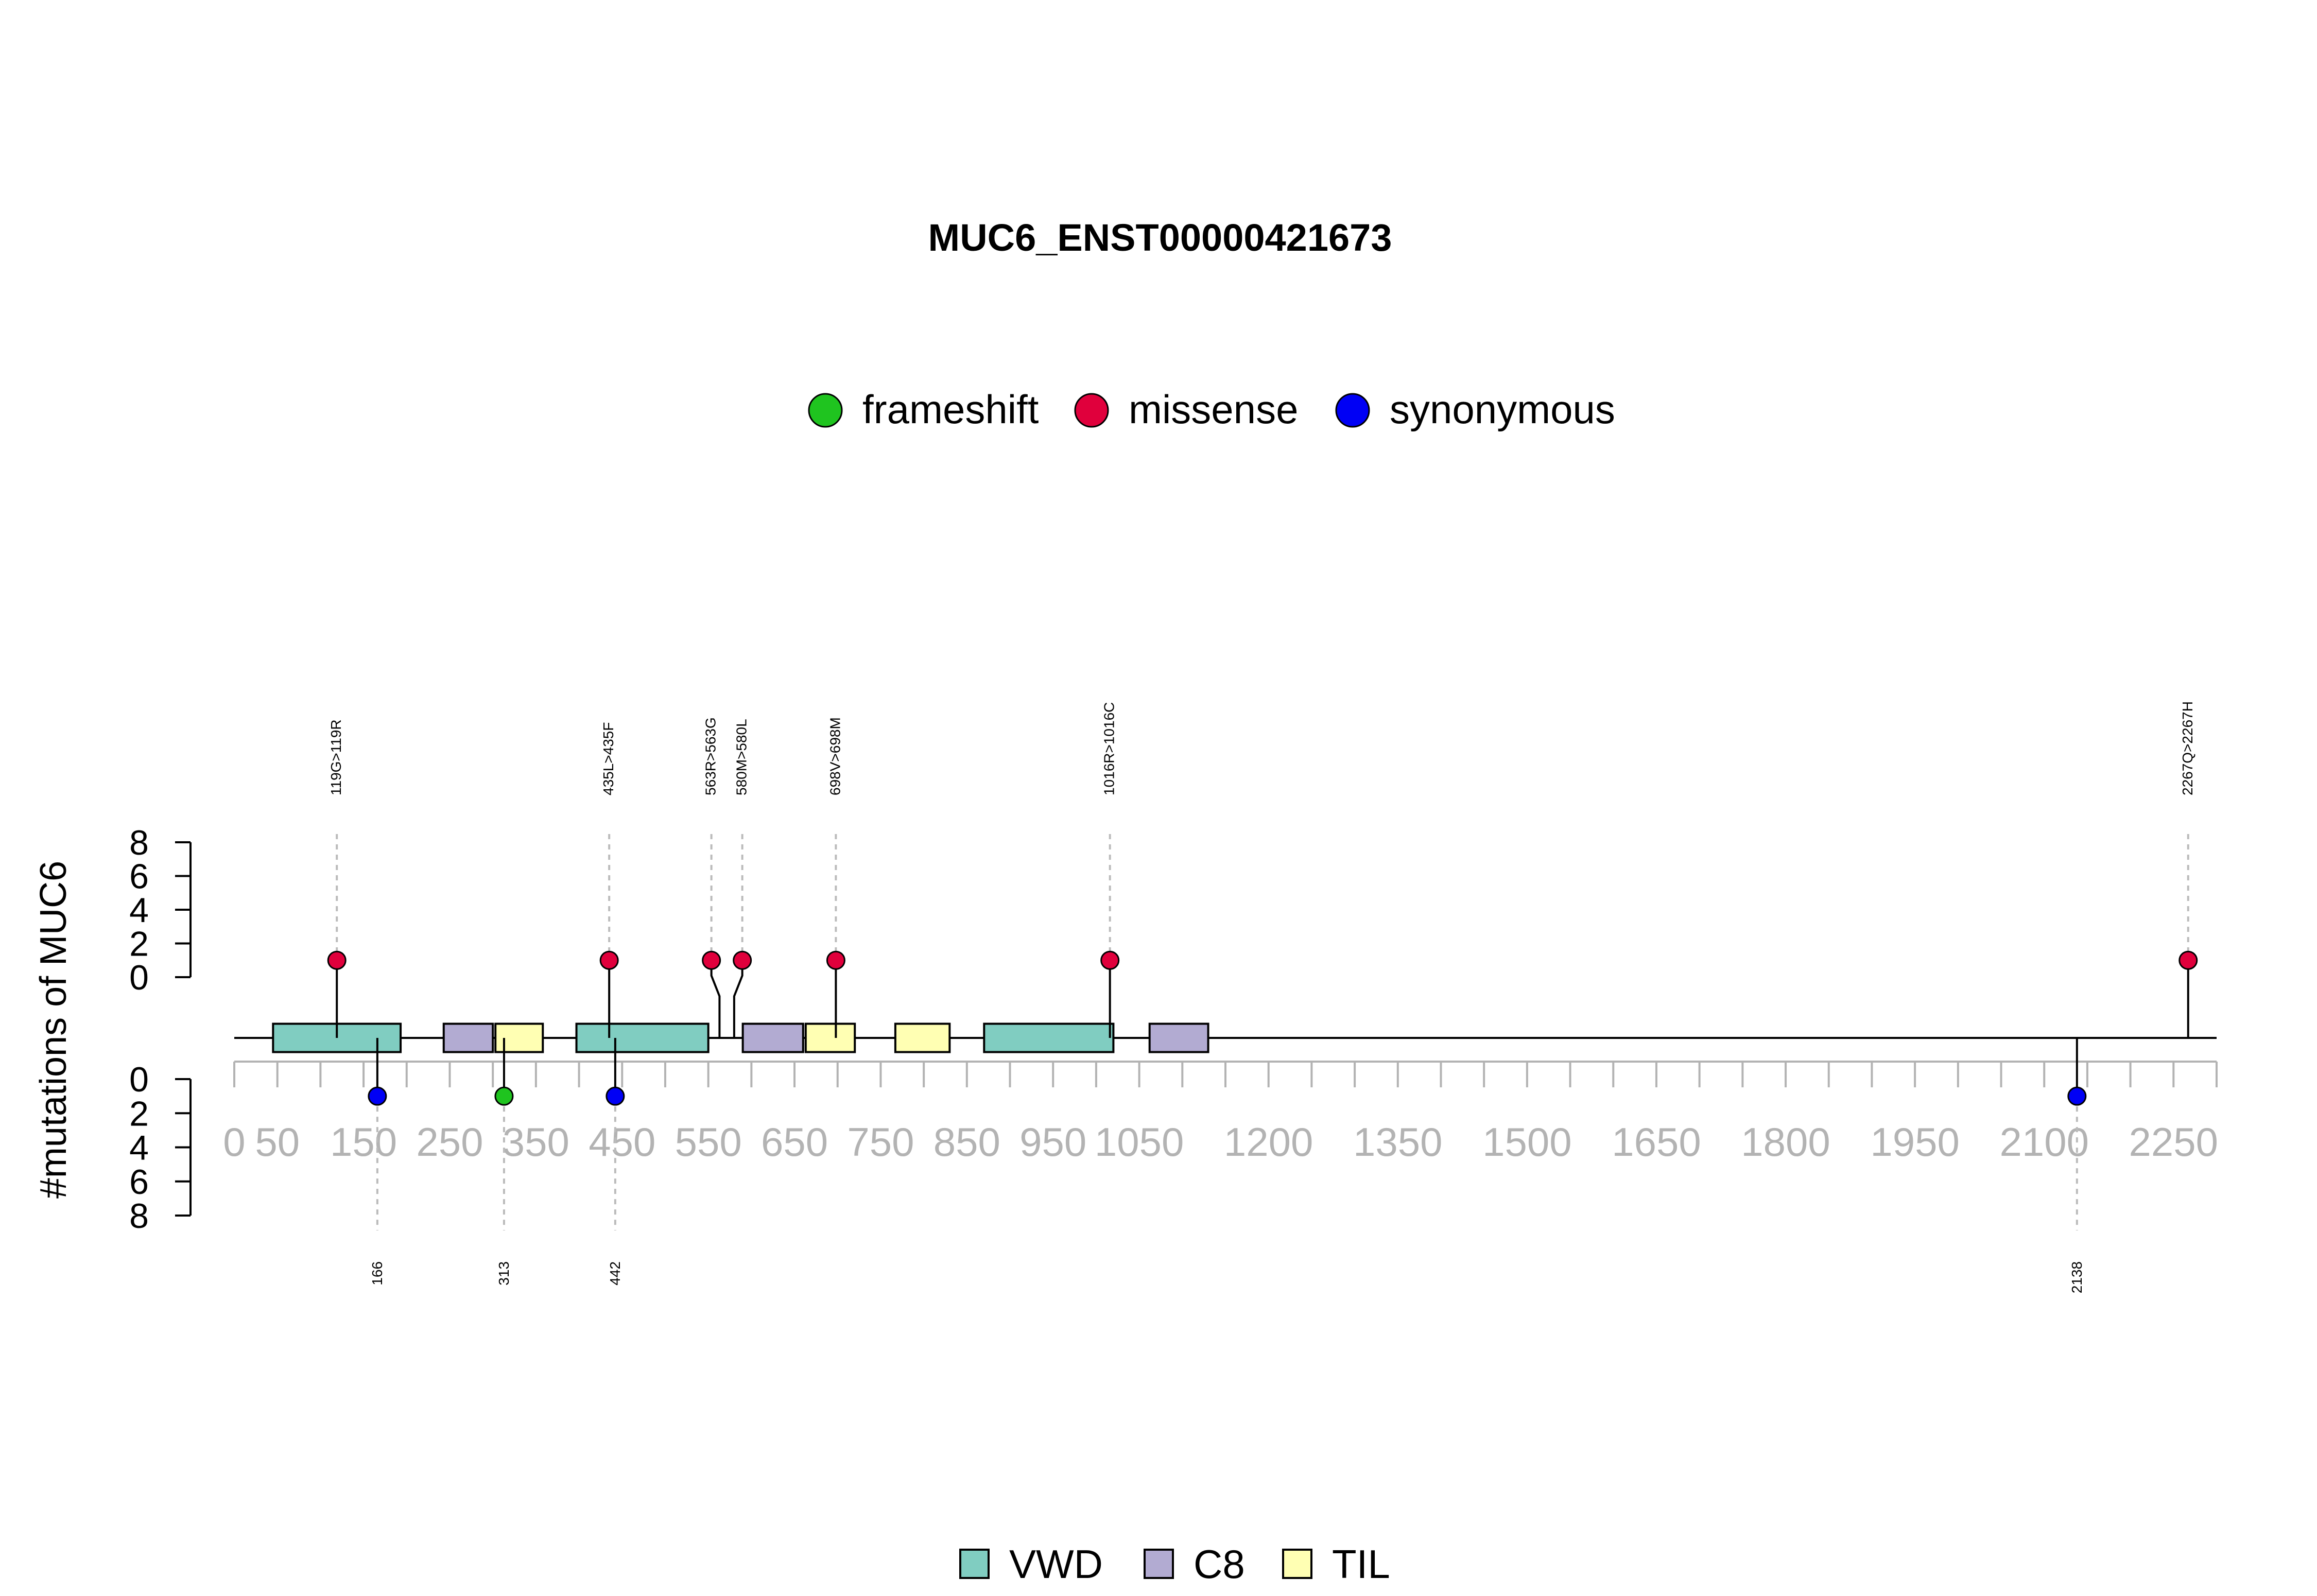  Describe the element at coordinates (966, 1142) in the screenshot. I see `x-tick-label: 850` at that location.